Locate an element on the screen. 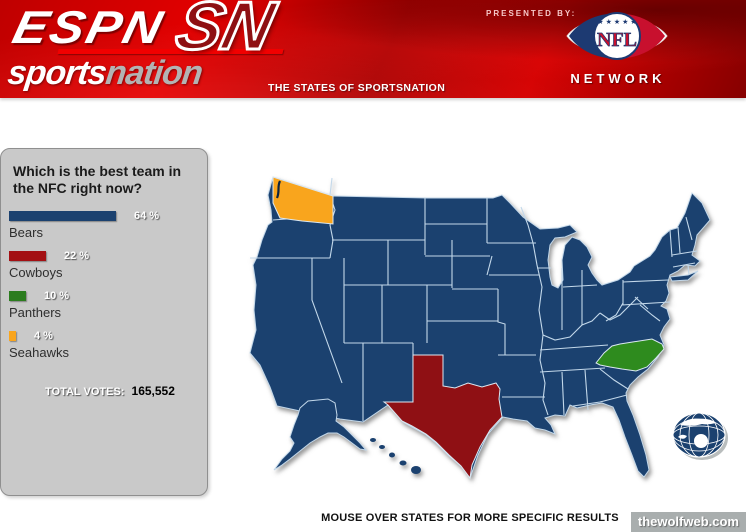 The height and width of the screenshot is (532, 746). globe-icon is located at coordinates (700, 436).